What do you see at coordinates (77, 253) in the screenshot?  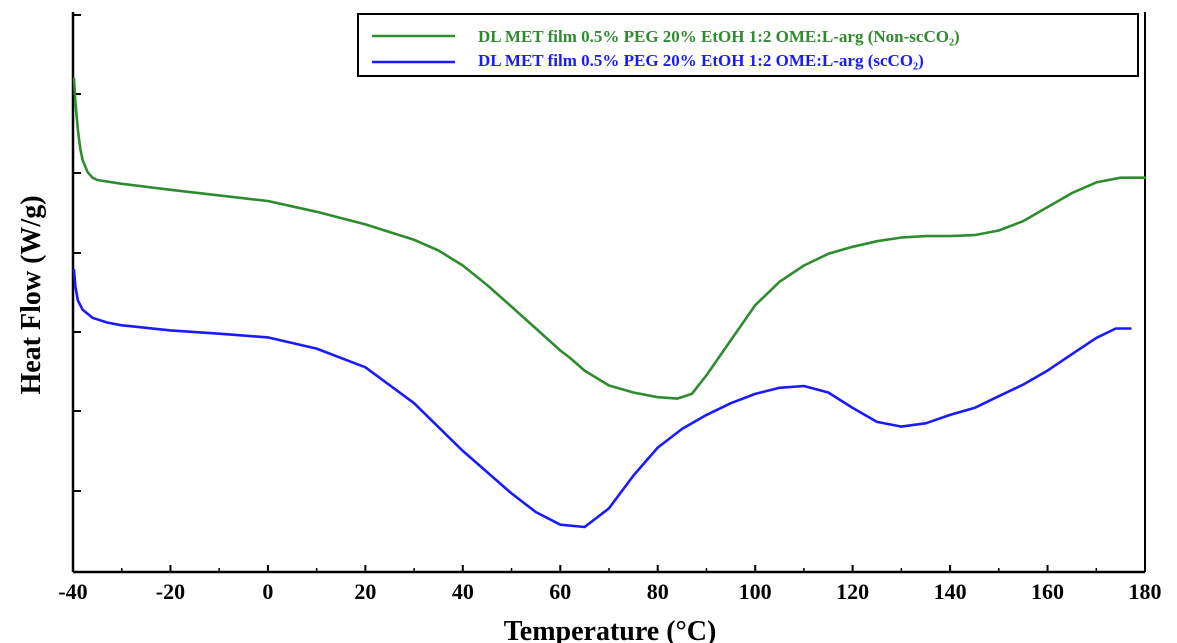 I see `y-axis-ticks` at bounding box center [77, 253].